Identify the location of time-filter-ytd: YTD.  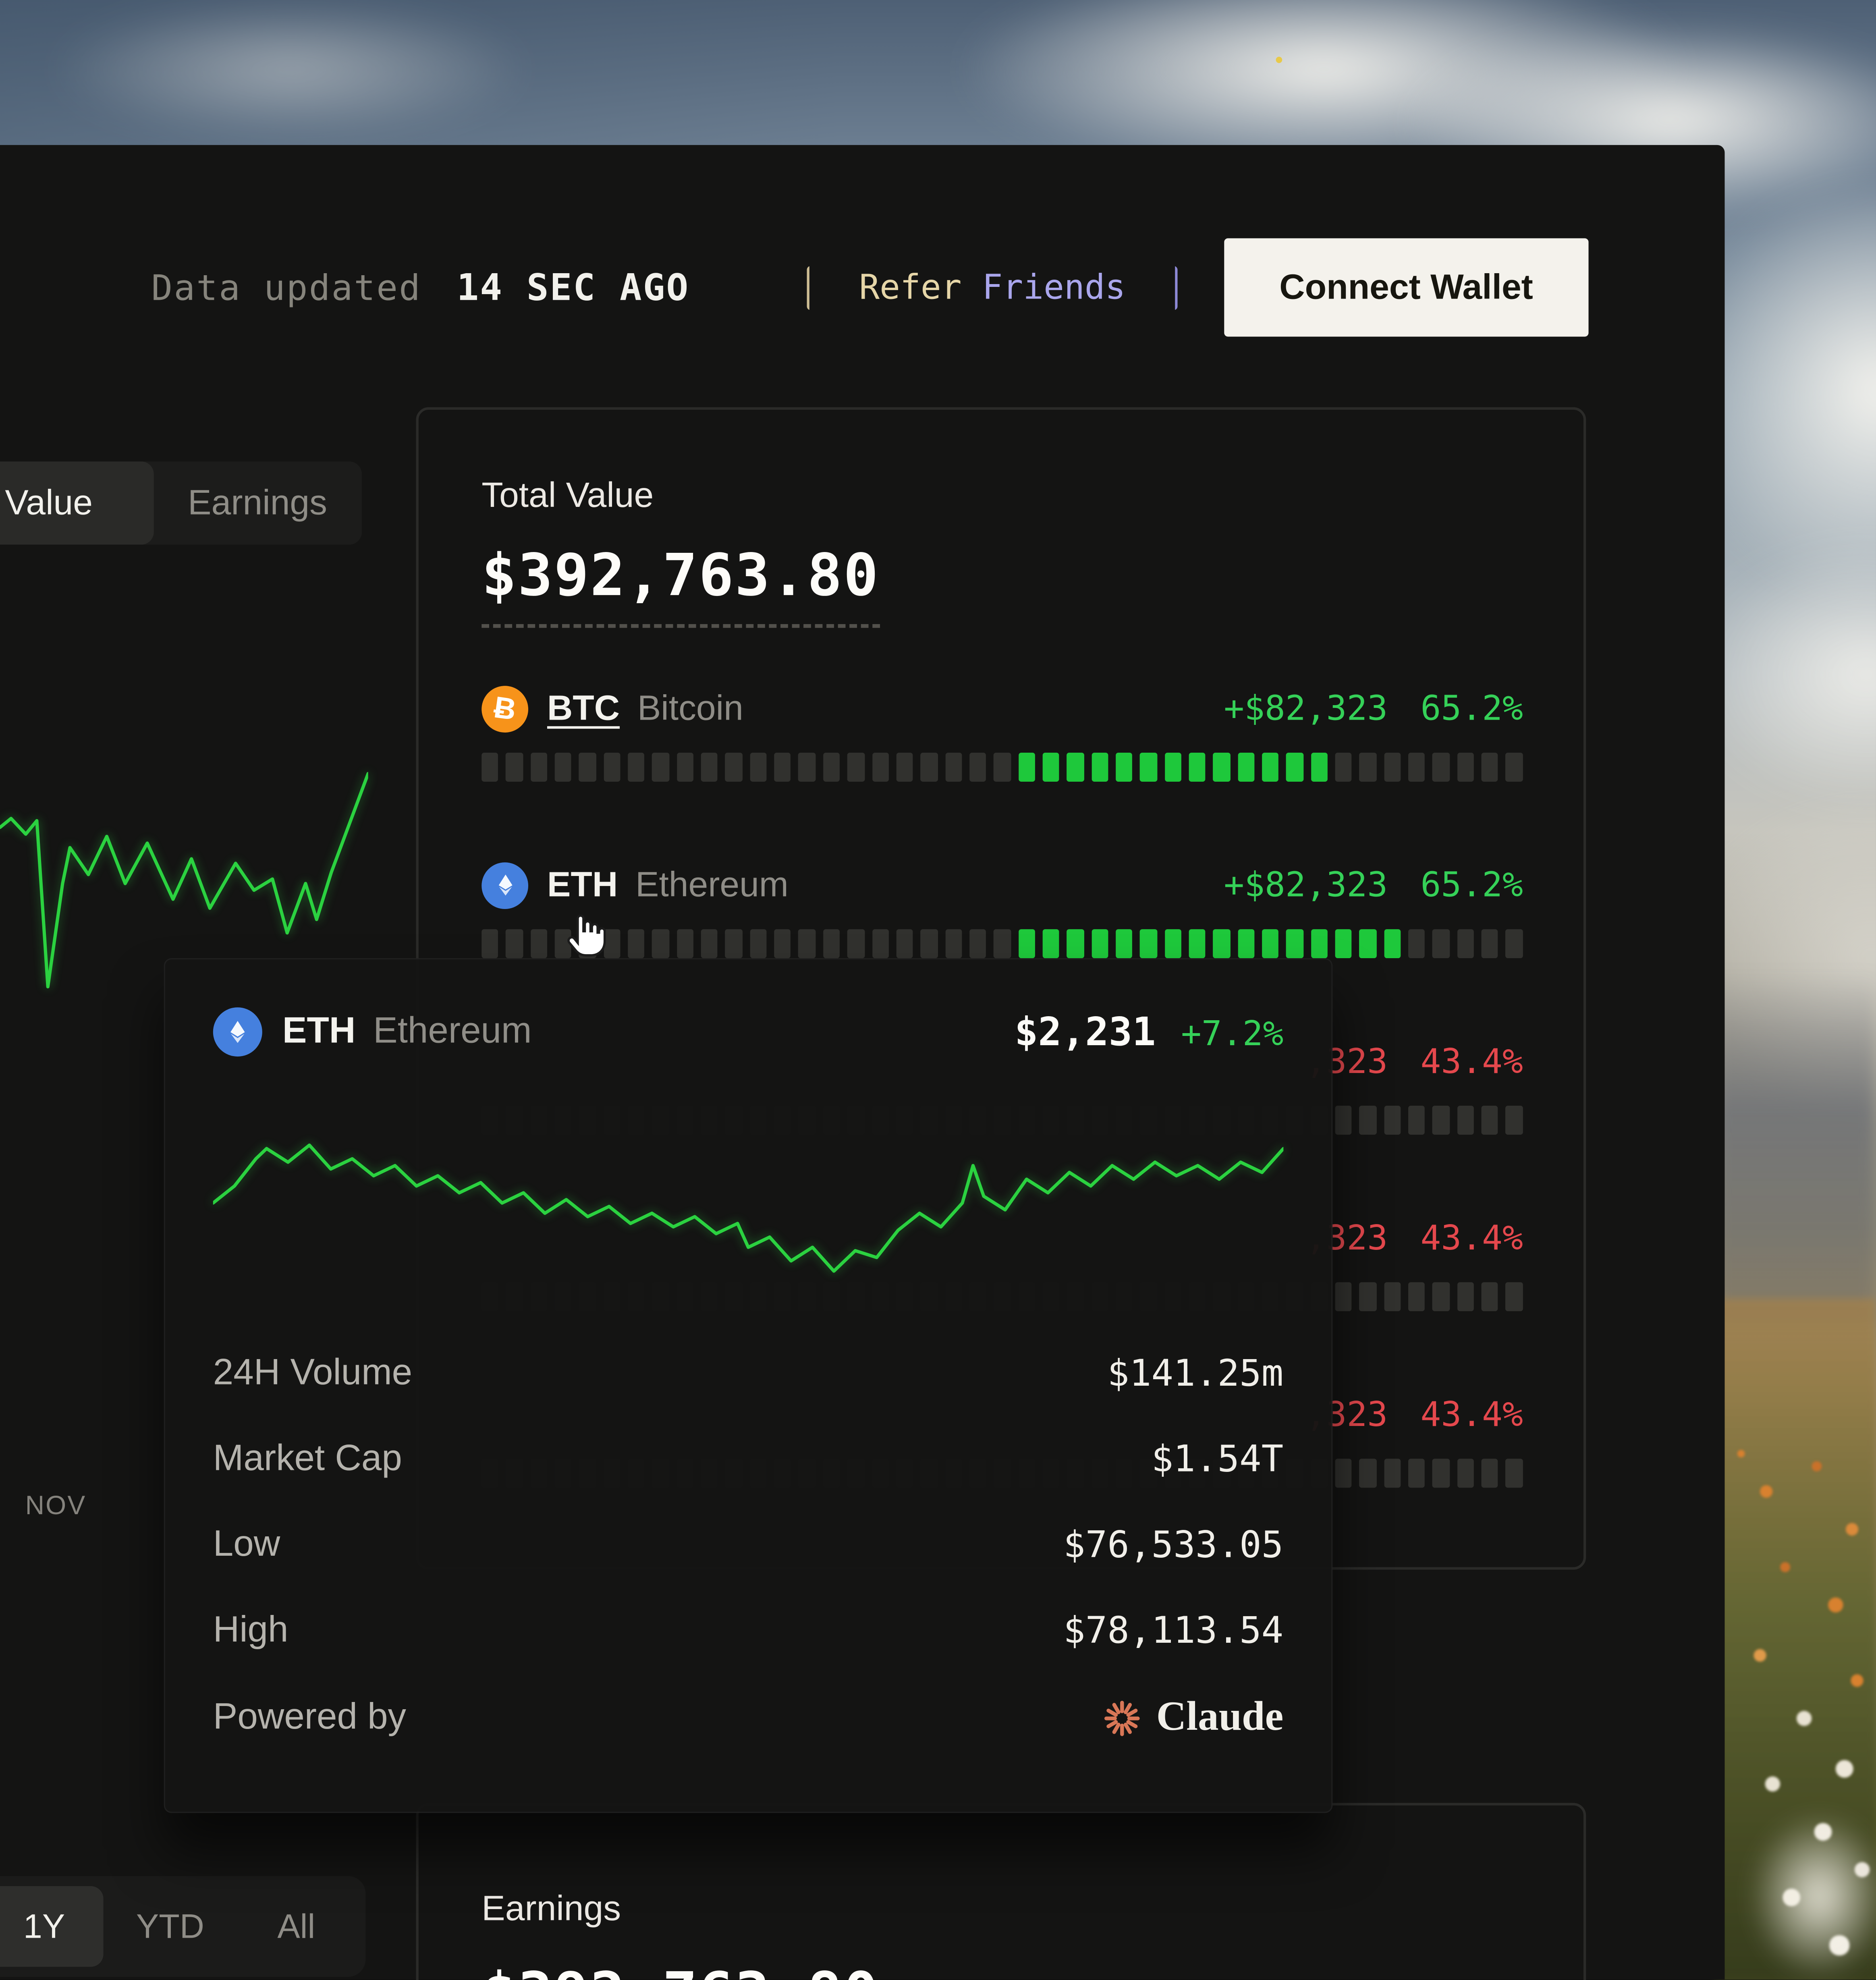
(170, 1926).